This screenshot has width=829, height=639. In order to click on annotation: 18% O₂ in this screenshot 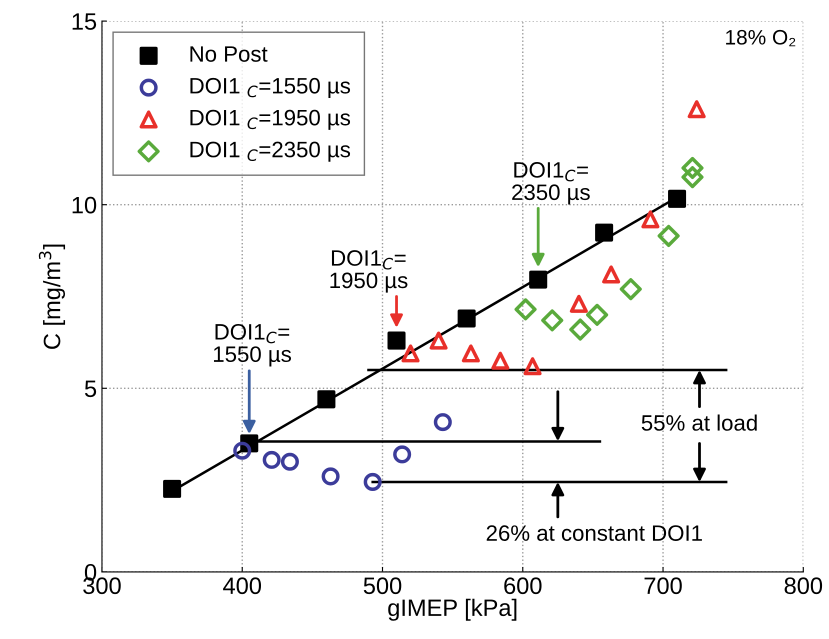, I will do `click(761, 38)`.